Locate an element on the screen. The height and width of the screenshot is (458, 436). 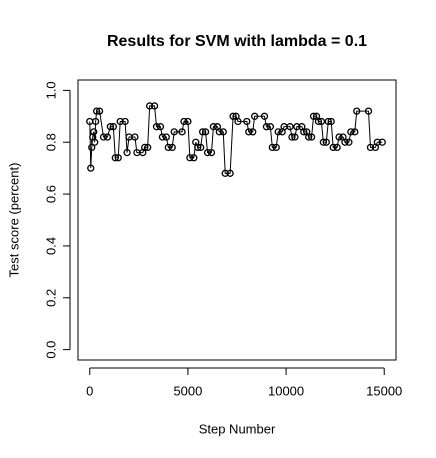
y-tick-label: 0.6 is located at coordinates (50, 194).